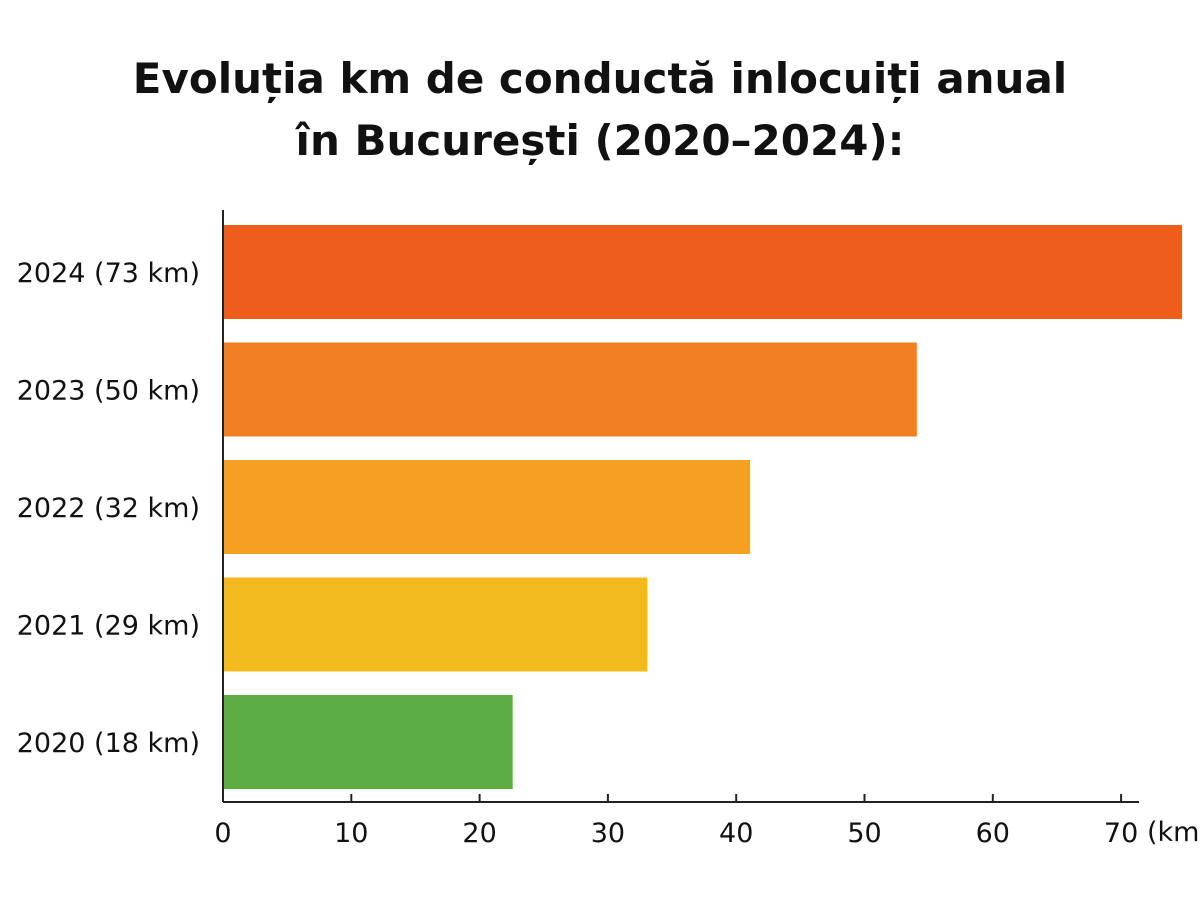  I want to click on x-tick-label-60: 60, so click(993, 833).